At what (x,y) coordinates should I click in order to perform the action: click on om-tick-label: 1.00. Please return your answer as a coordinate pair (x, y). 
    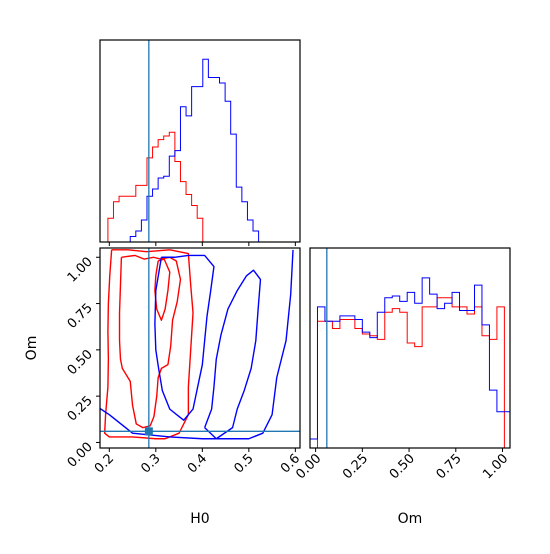
    Looking at the image, I should click on (80, 269).